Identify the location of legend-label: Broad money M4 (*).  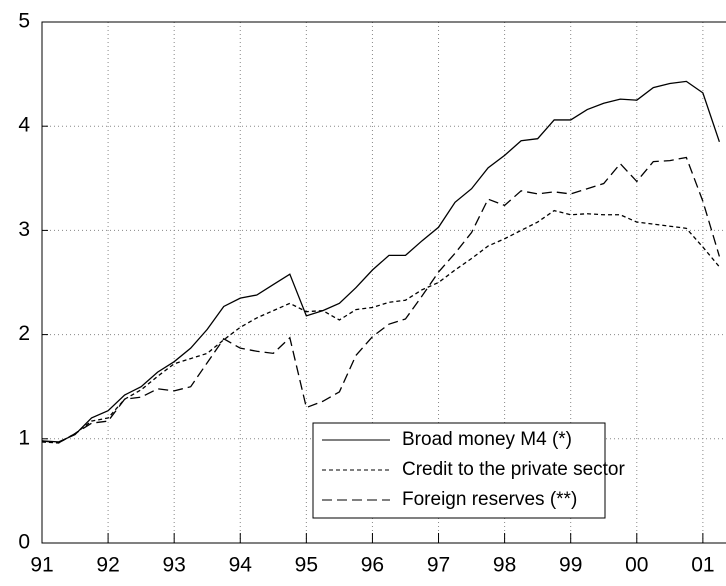
(487, 439).